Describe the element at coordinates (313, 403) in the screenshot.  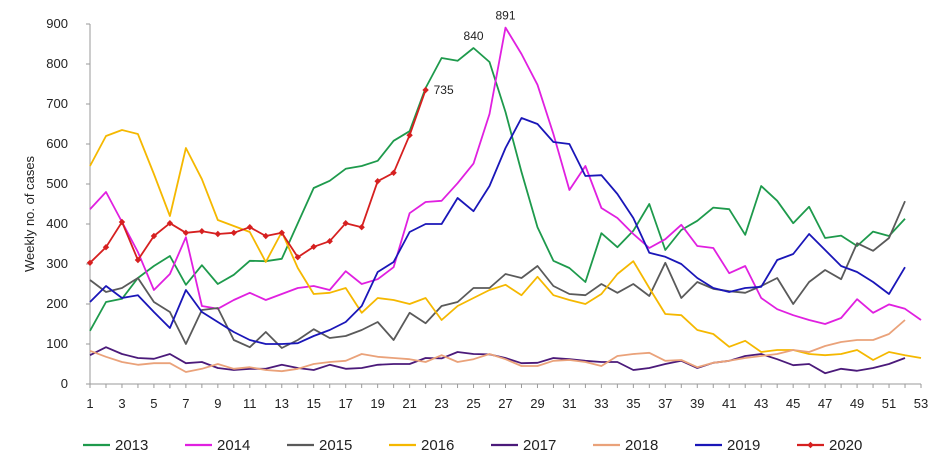
I see `x-tick-label: 15` at that location.